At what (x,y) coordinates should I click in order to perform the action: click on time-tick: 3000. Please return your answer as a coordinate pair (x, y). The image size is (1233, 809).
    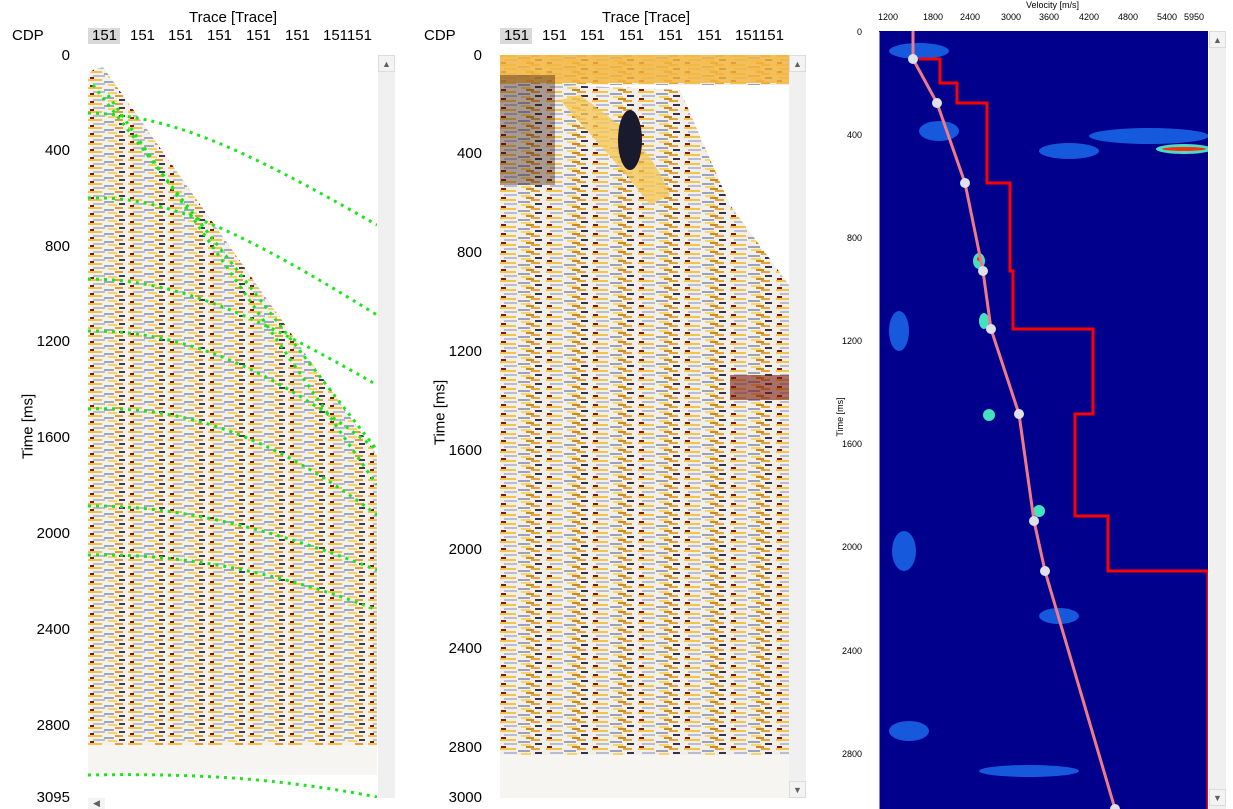
    Looking at the image, I should click on (465, 797).